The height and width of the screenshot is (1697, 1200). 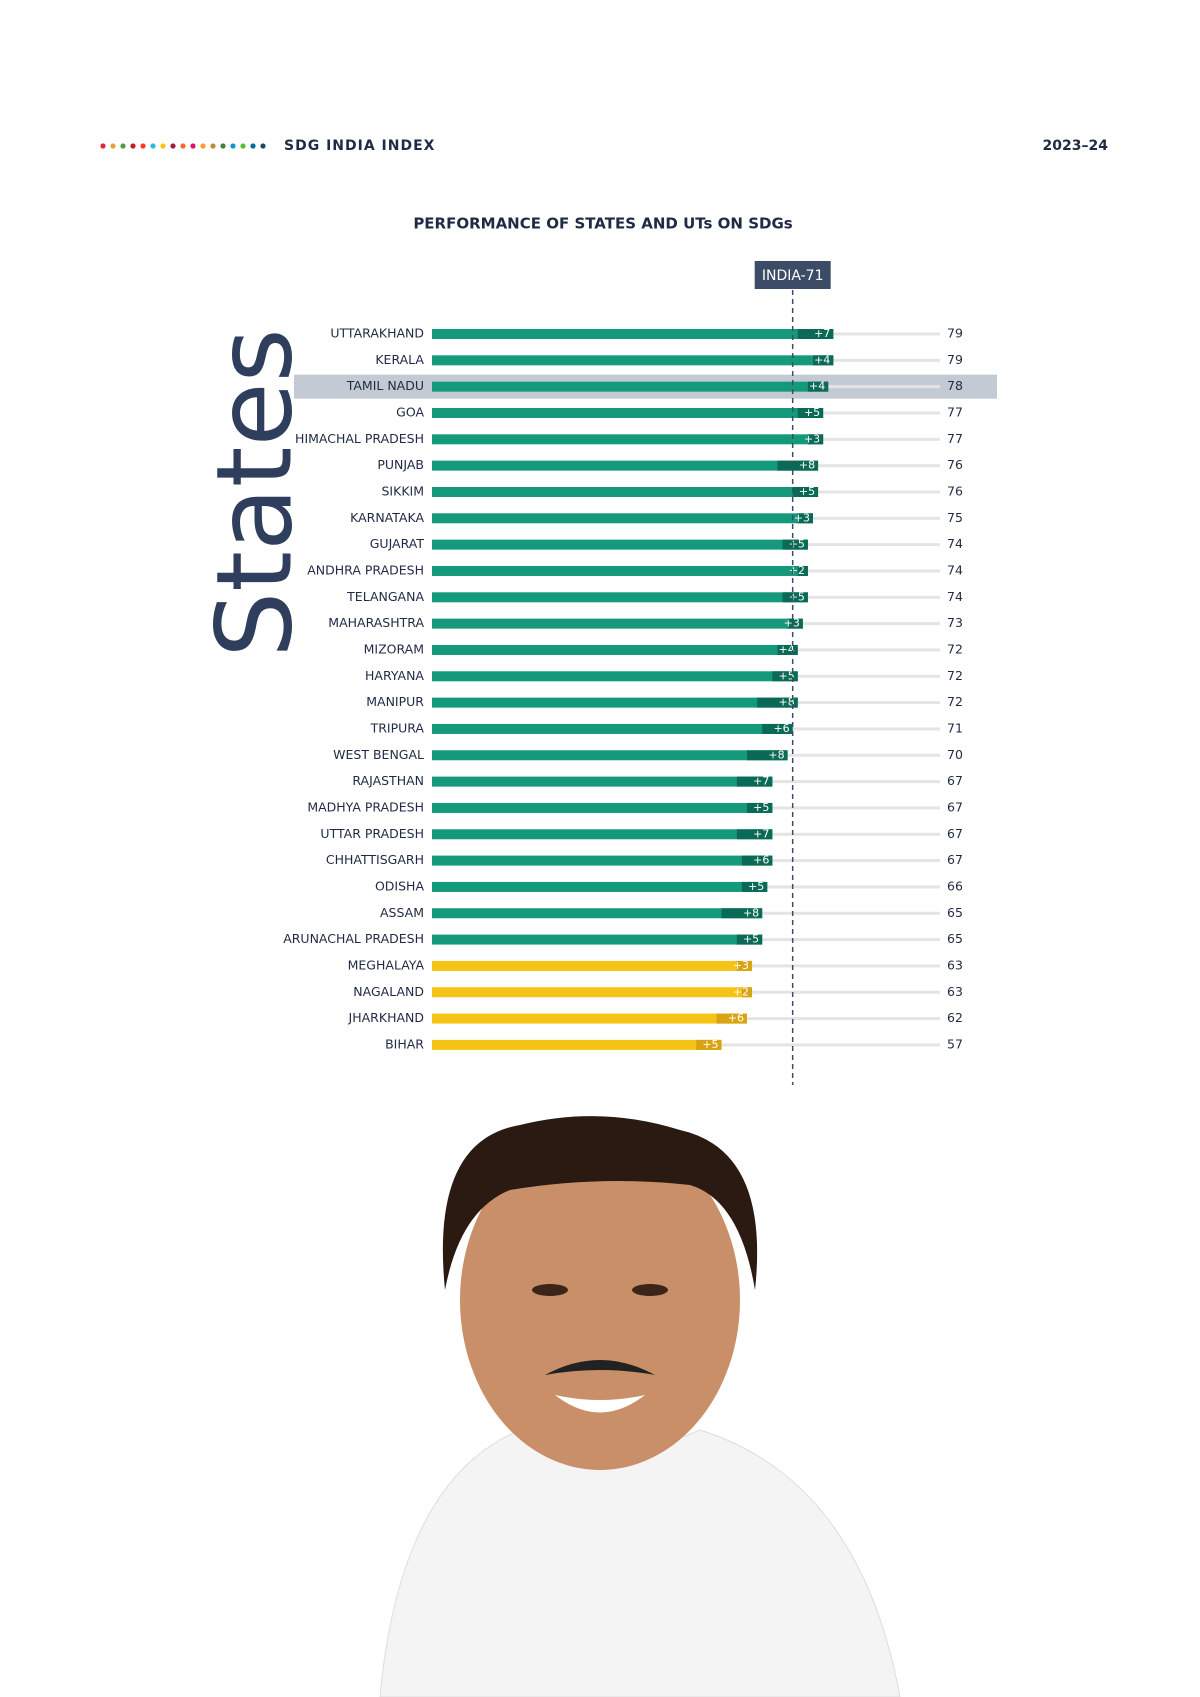 I want to click on category-label: RAJASTHAN, so click(x=388, y=780).